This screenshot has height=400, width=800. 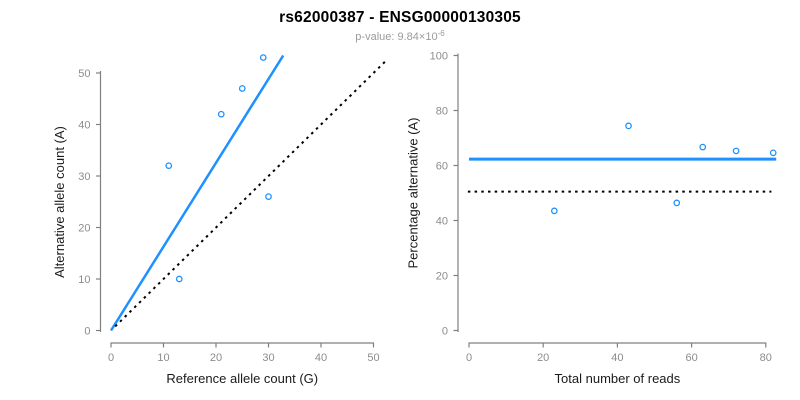 I want to click on figure-title: rs62000387 - ENSG00000130305, so click(x=400, y=17).